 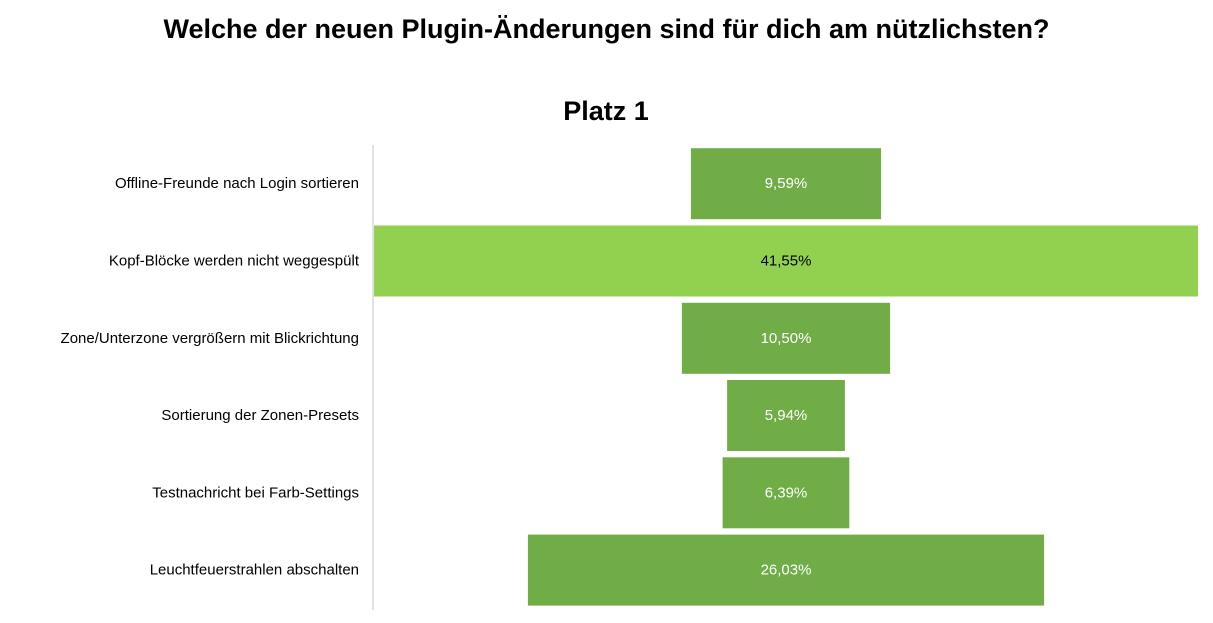 What do you see at coordinates (237, 183) in the screenshot?
I see `category-label-1: Offline-Freunde nach Login sortieren` at bounding box center [237, 183].